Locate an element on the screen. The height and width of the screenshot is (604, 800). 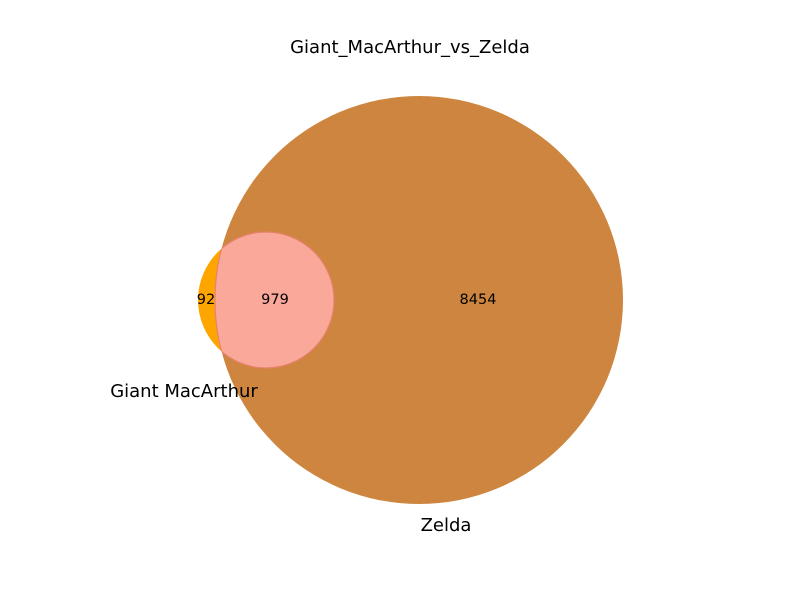
region-only-zelda-count: 8454 is located at coordinates (478, 300).